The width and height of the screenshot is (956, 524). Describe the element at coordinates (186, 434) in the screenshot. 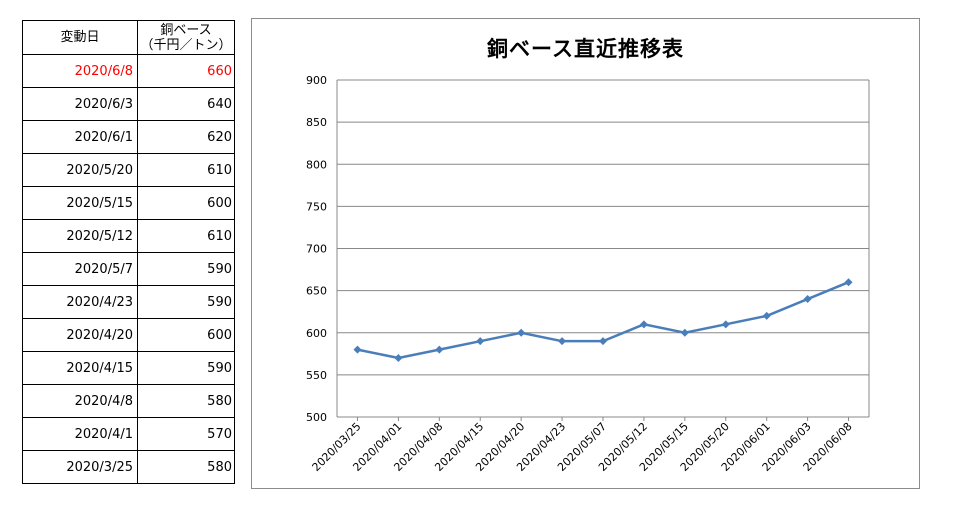

I see `value-cell: 570` at that location.